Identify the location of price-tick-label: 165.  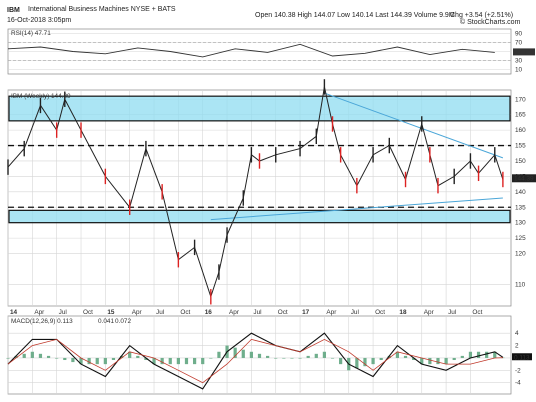
(520, 115).